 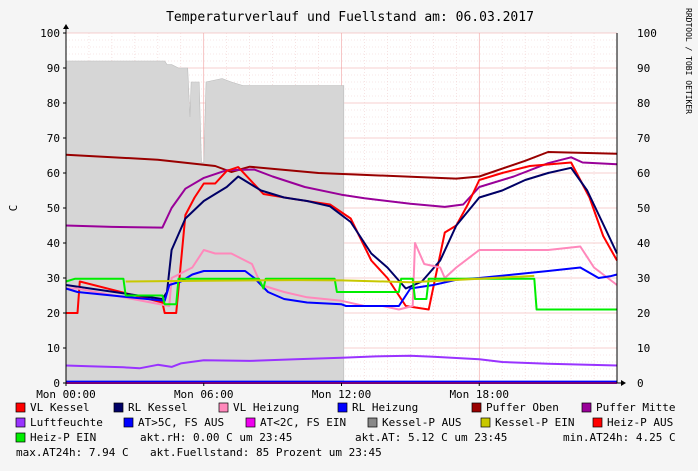 I want to click on y-tick-label-right: 50, so click(x=643, y=208).